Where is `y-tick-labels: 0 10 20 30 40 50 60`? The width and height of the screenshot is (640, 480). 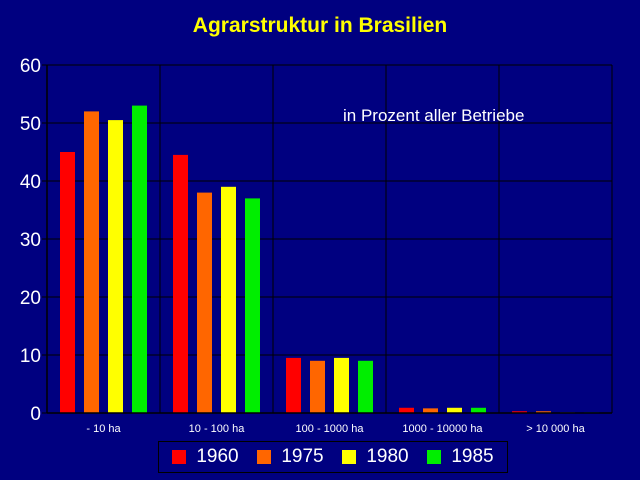 y-tick-labels: 0 10 20 30 40 50 60 is located at coordinates (30, 240).